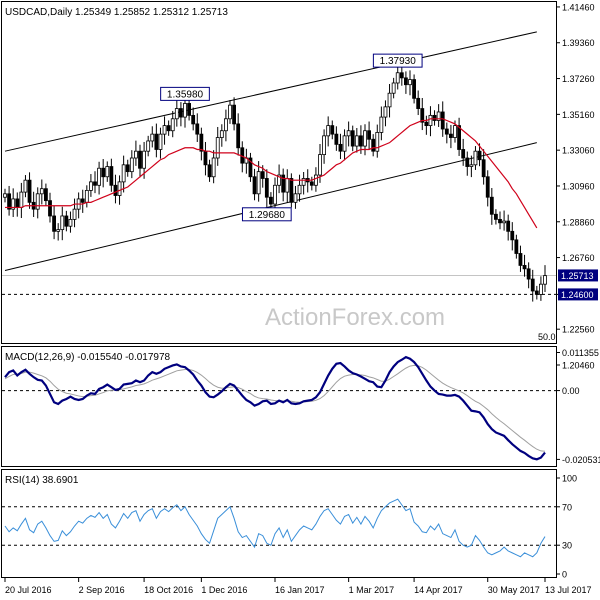 The height and width of the screenshot is (600, 600). I want to click on price-tick-label: 1.37260, so click(578, 79).